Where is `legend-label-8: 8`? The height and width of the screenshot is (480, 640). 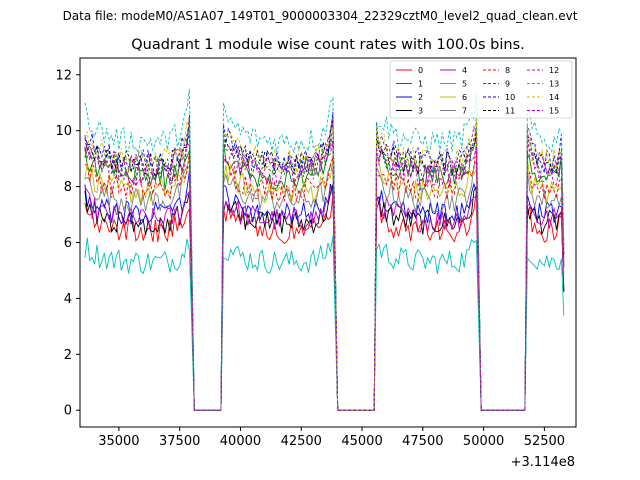 legend-label-8: 8 is located at coordinates (507, 70).